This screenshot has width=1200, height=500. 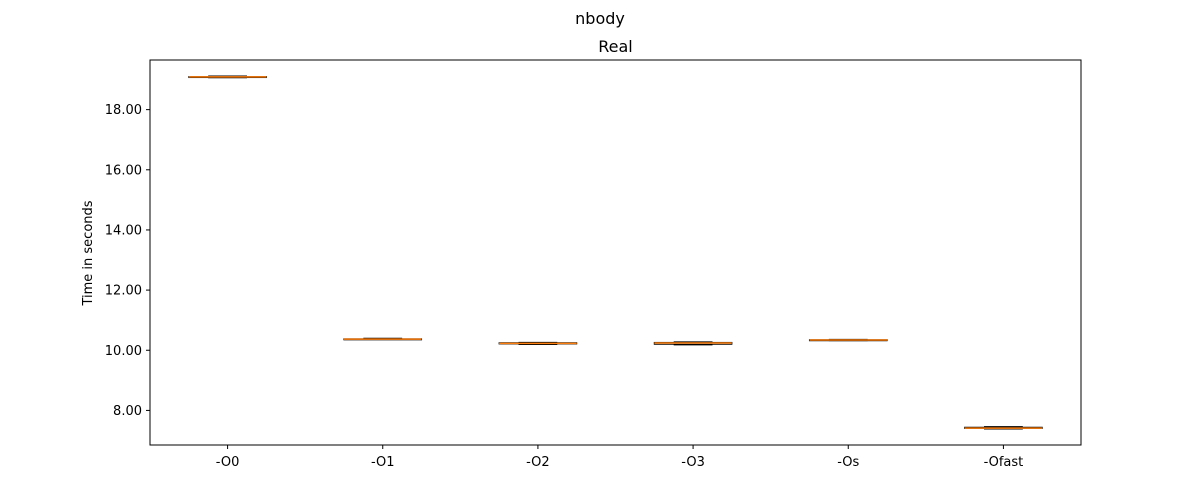 What do you see at coordinates (615, 46) in the screenshot?
I see `chart-title: Real` at bounding box center [615, 46].